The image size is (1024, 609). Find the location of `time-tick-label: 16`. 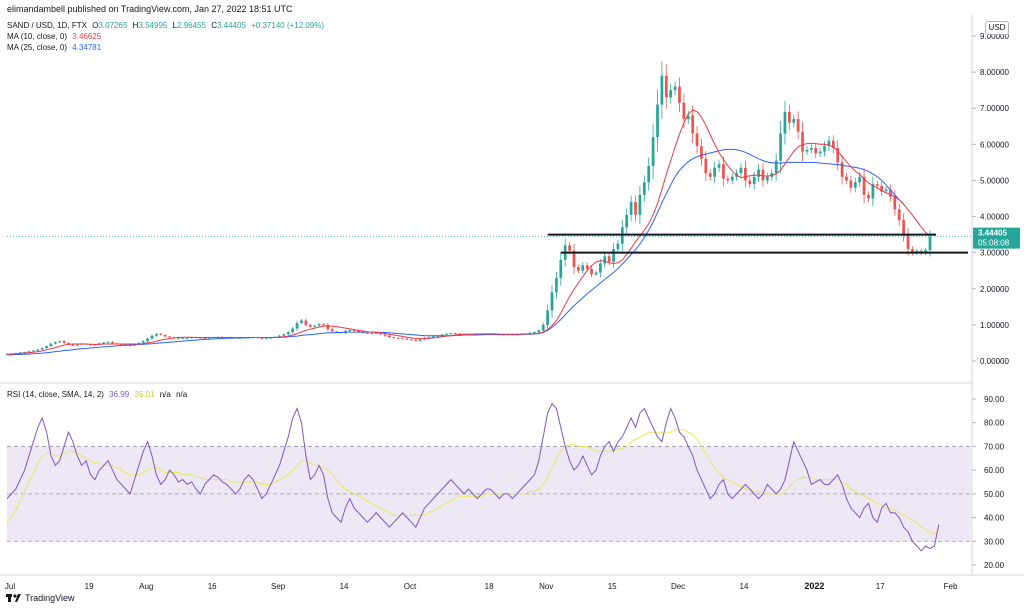

time-tick-label: 16 is located at coordinates (212, 586).